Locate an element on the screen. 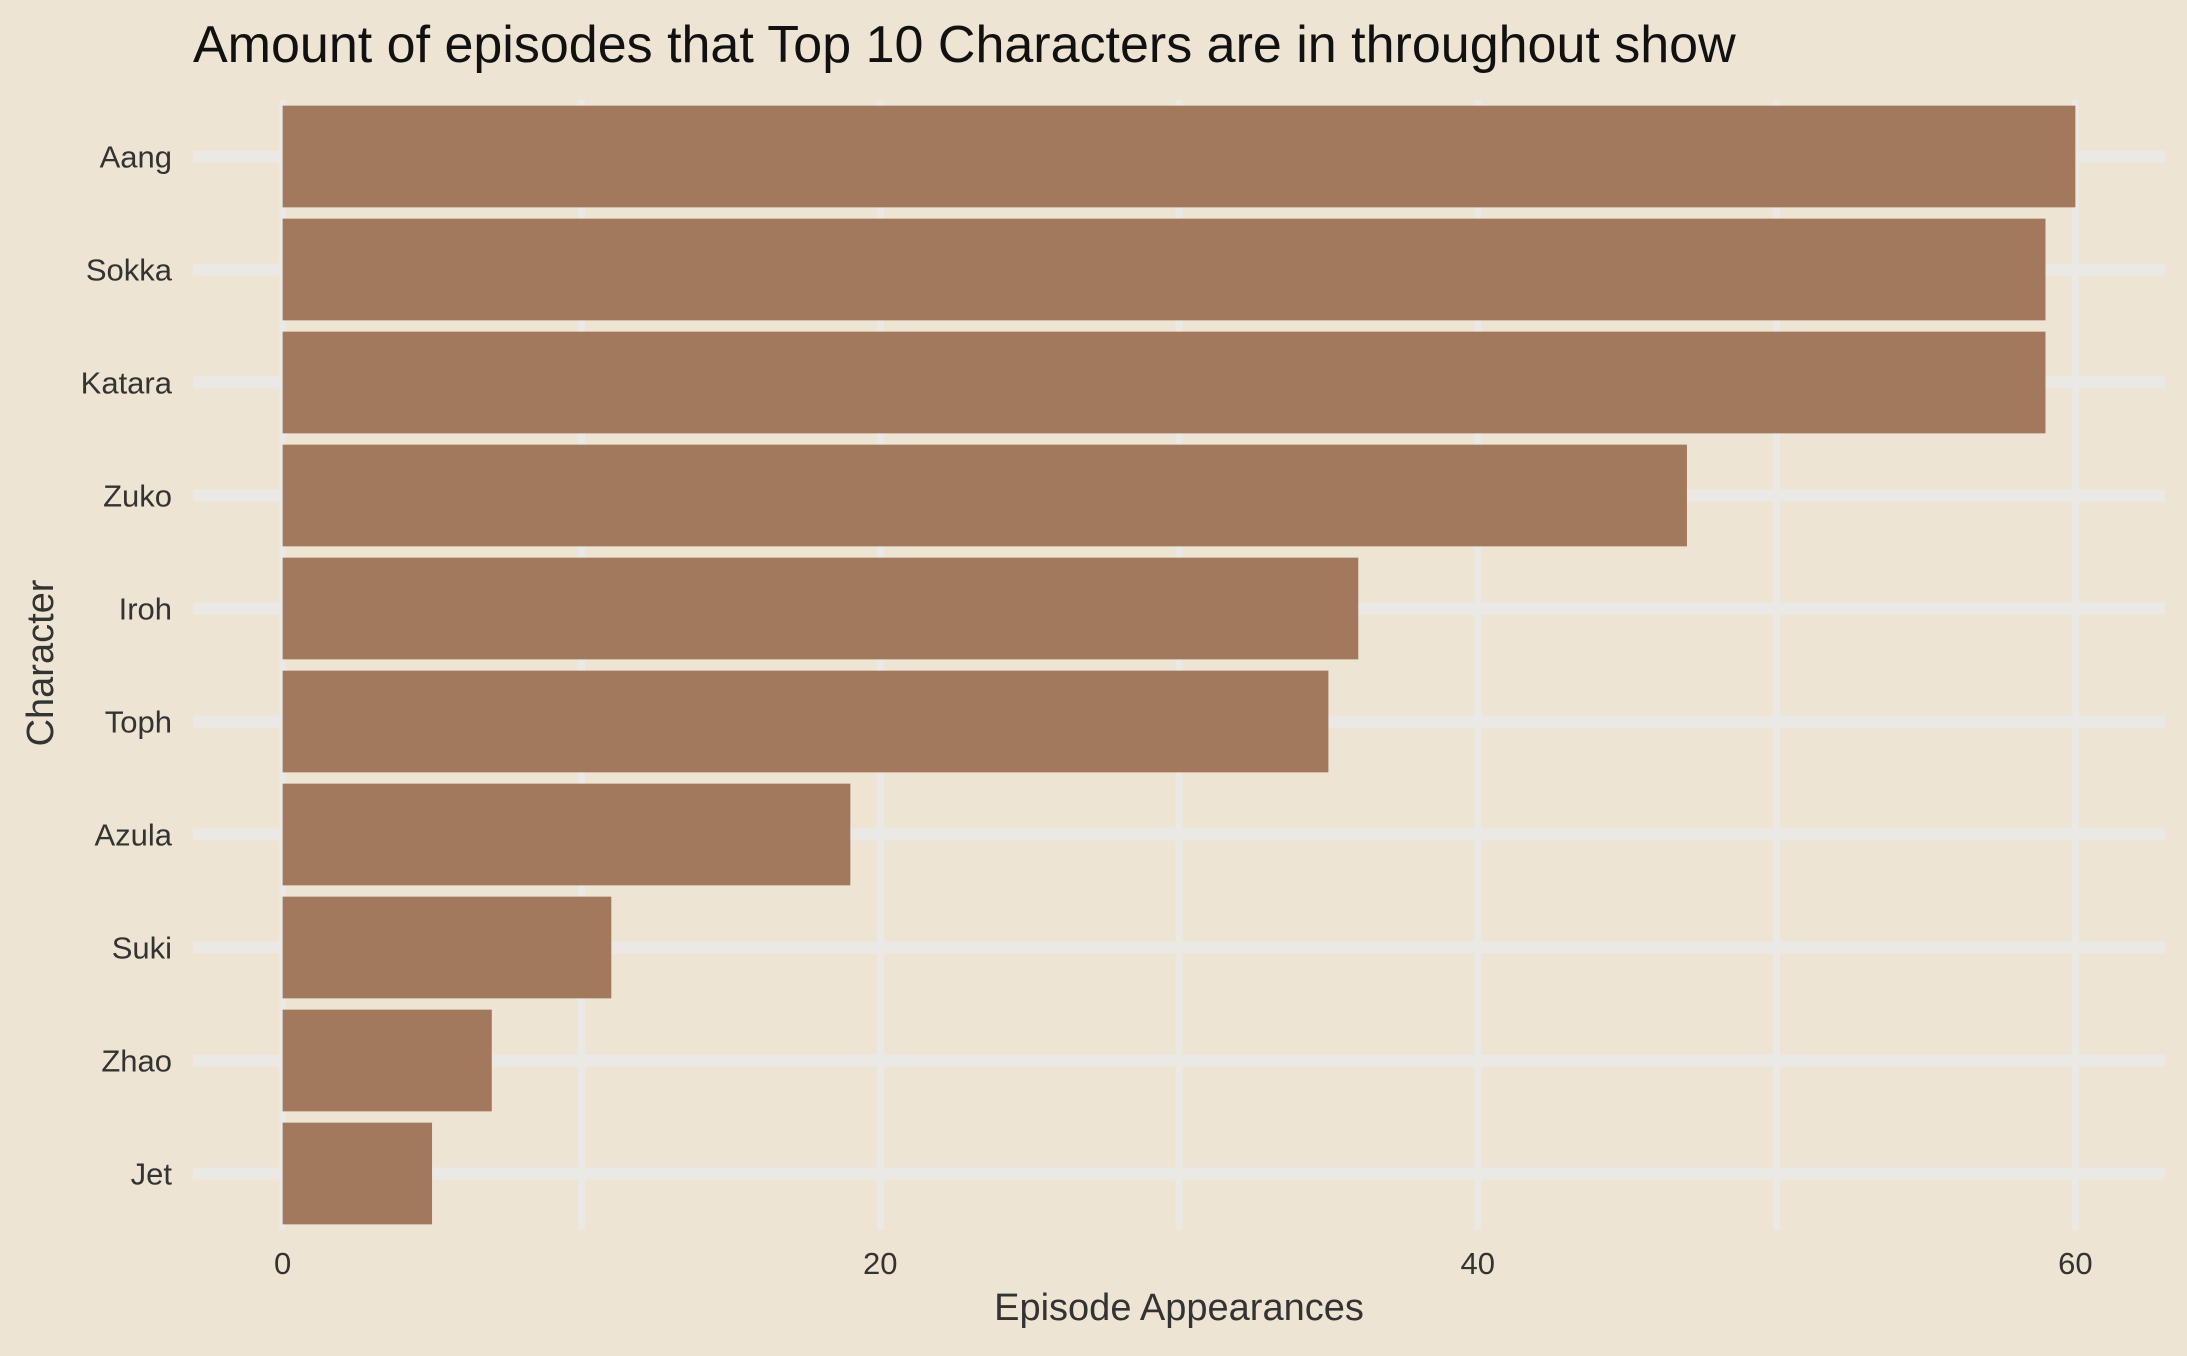  bar-zhao is located at coordinates (387, 1060).